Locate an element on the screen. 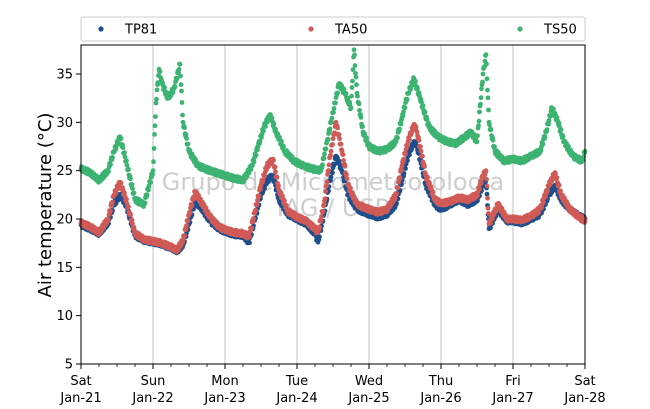 This screenshot has width=650, height=409. x-tick-label-day: Mon is located at coordinates (224, 381).